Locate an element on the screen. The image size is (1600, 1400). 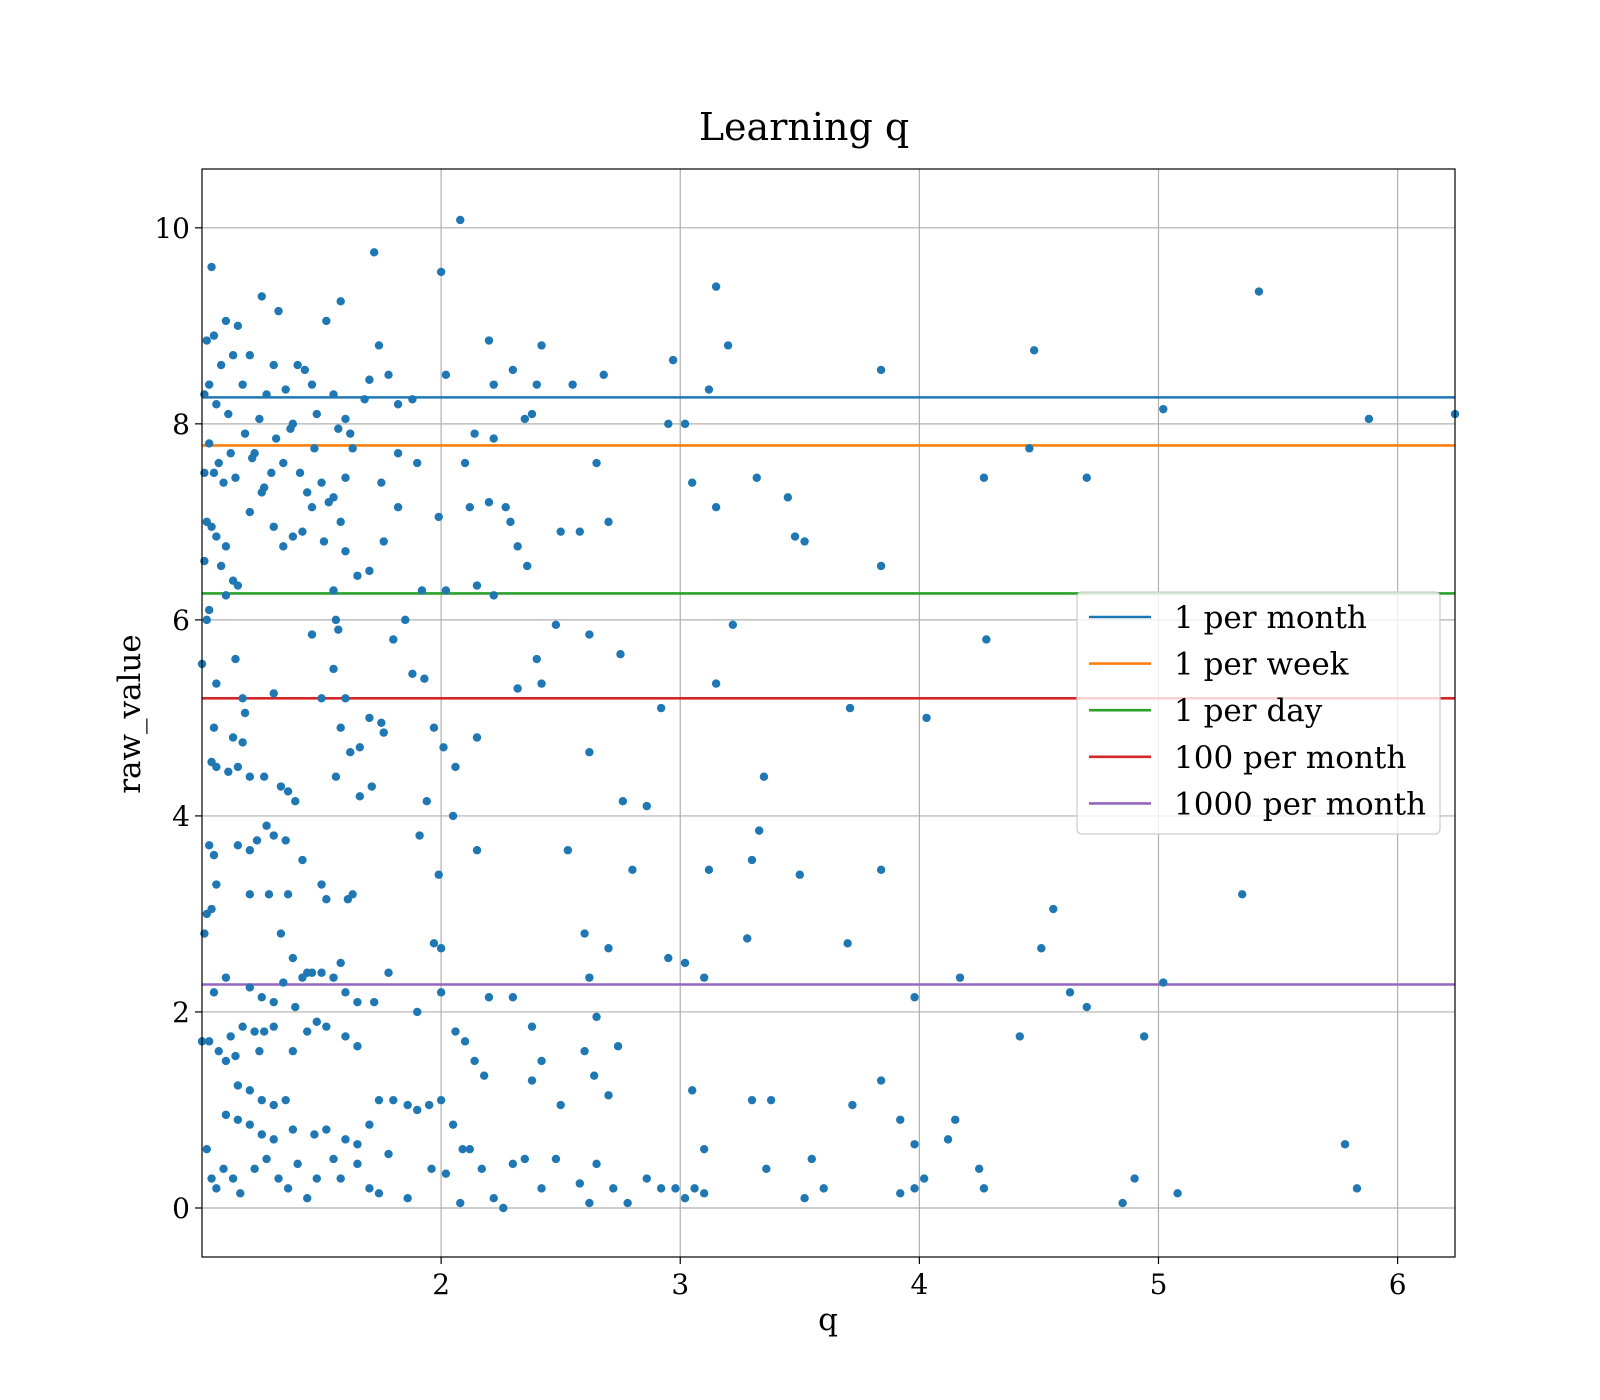
legend-label: 1000 per month is located at coordinates (1300, 804).